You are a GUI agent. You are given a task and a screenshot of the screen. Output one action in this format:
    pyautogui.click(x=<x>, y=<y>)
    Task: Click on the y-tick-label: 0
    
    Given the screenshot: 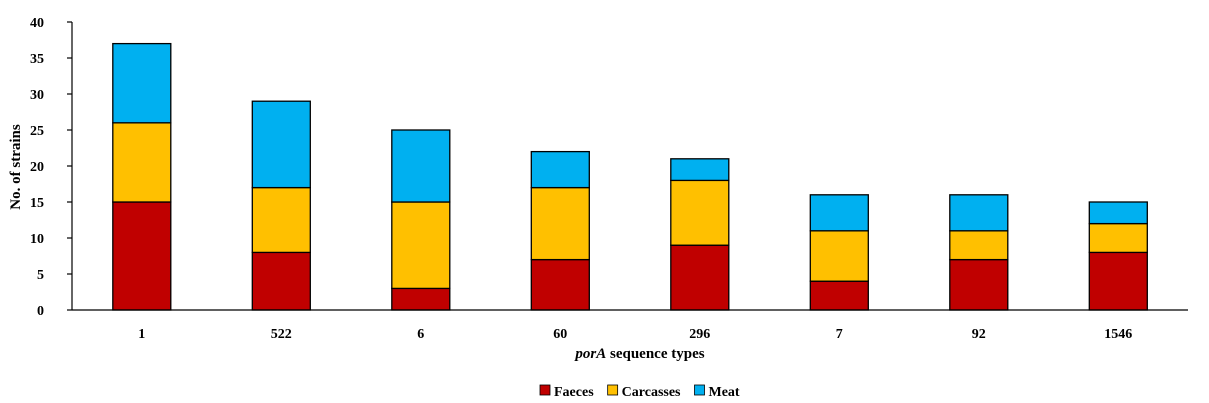 What is the action you would take?
    pyautogui.click(x=40, y=311)
    